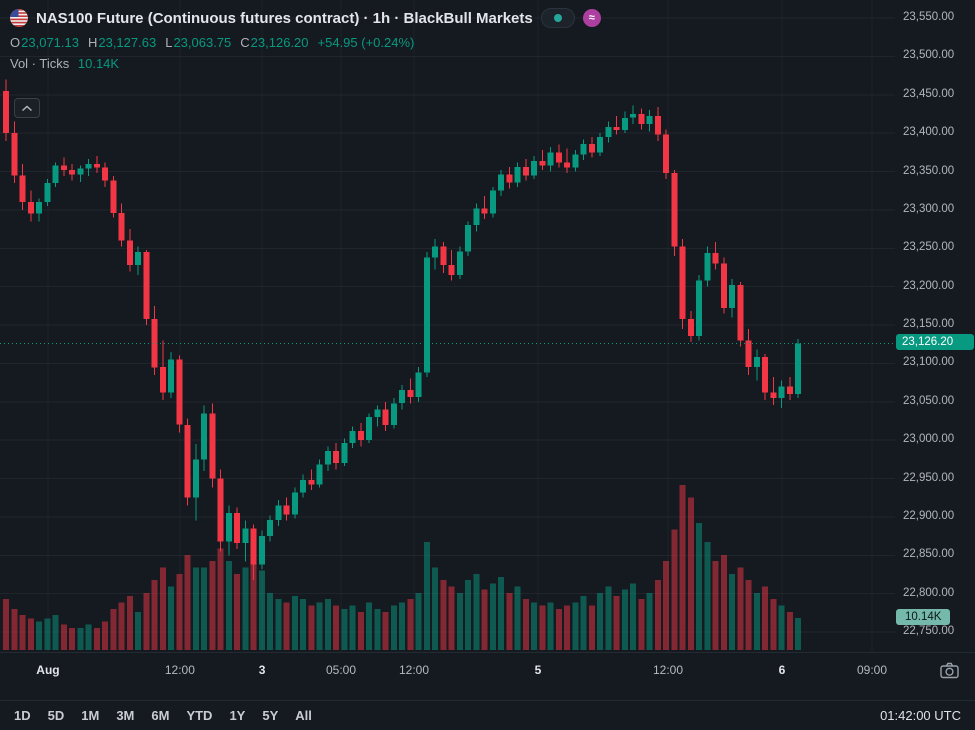 The height and width of the screenshot is (730, 975). I want to click on camera-icon, so click(949, 672).